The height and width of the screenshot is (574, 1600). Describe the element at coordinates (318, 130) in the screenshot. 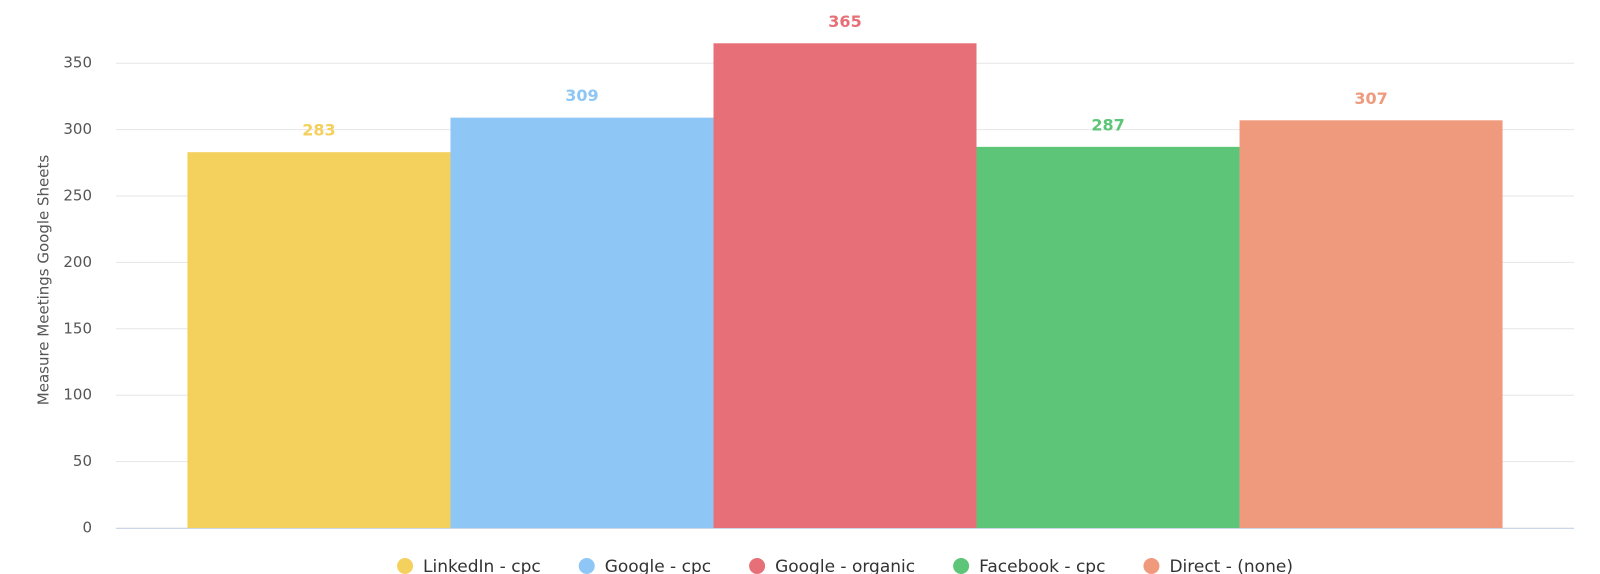

I see `value-label: 283` at that location.